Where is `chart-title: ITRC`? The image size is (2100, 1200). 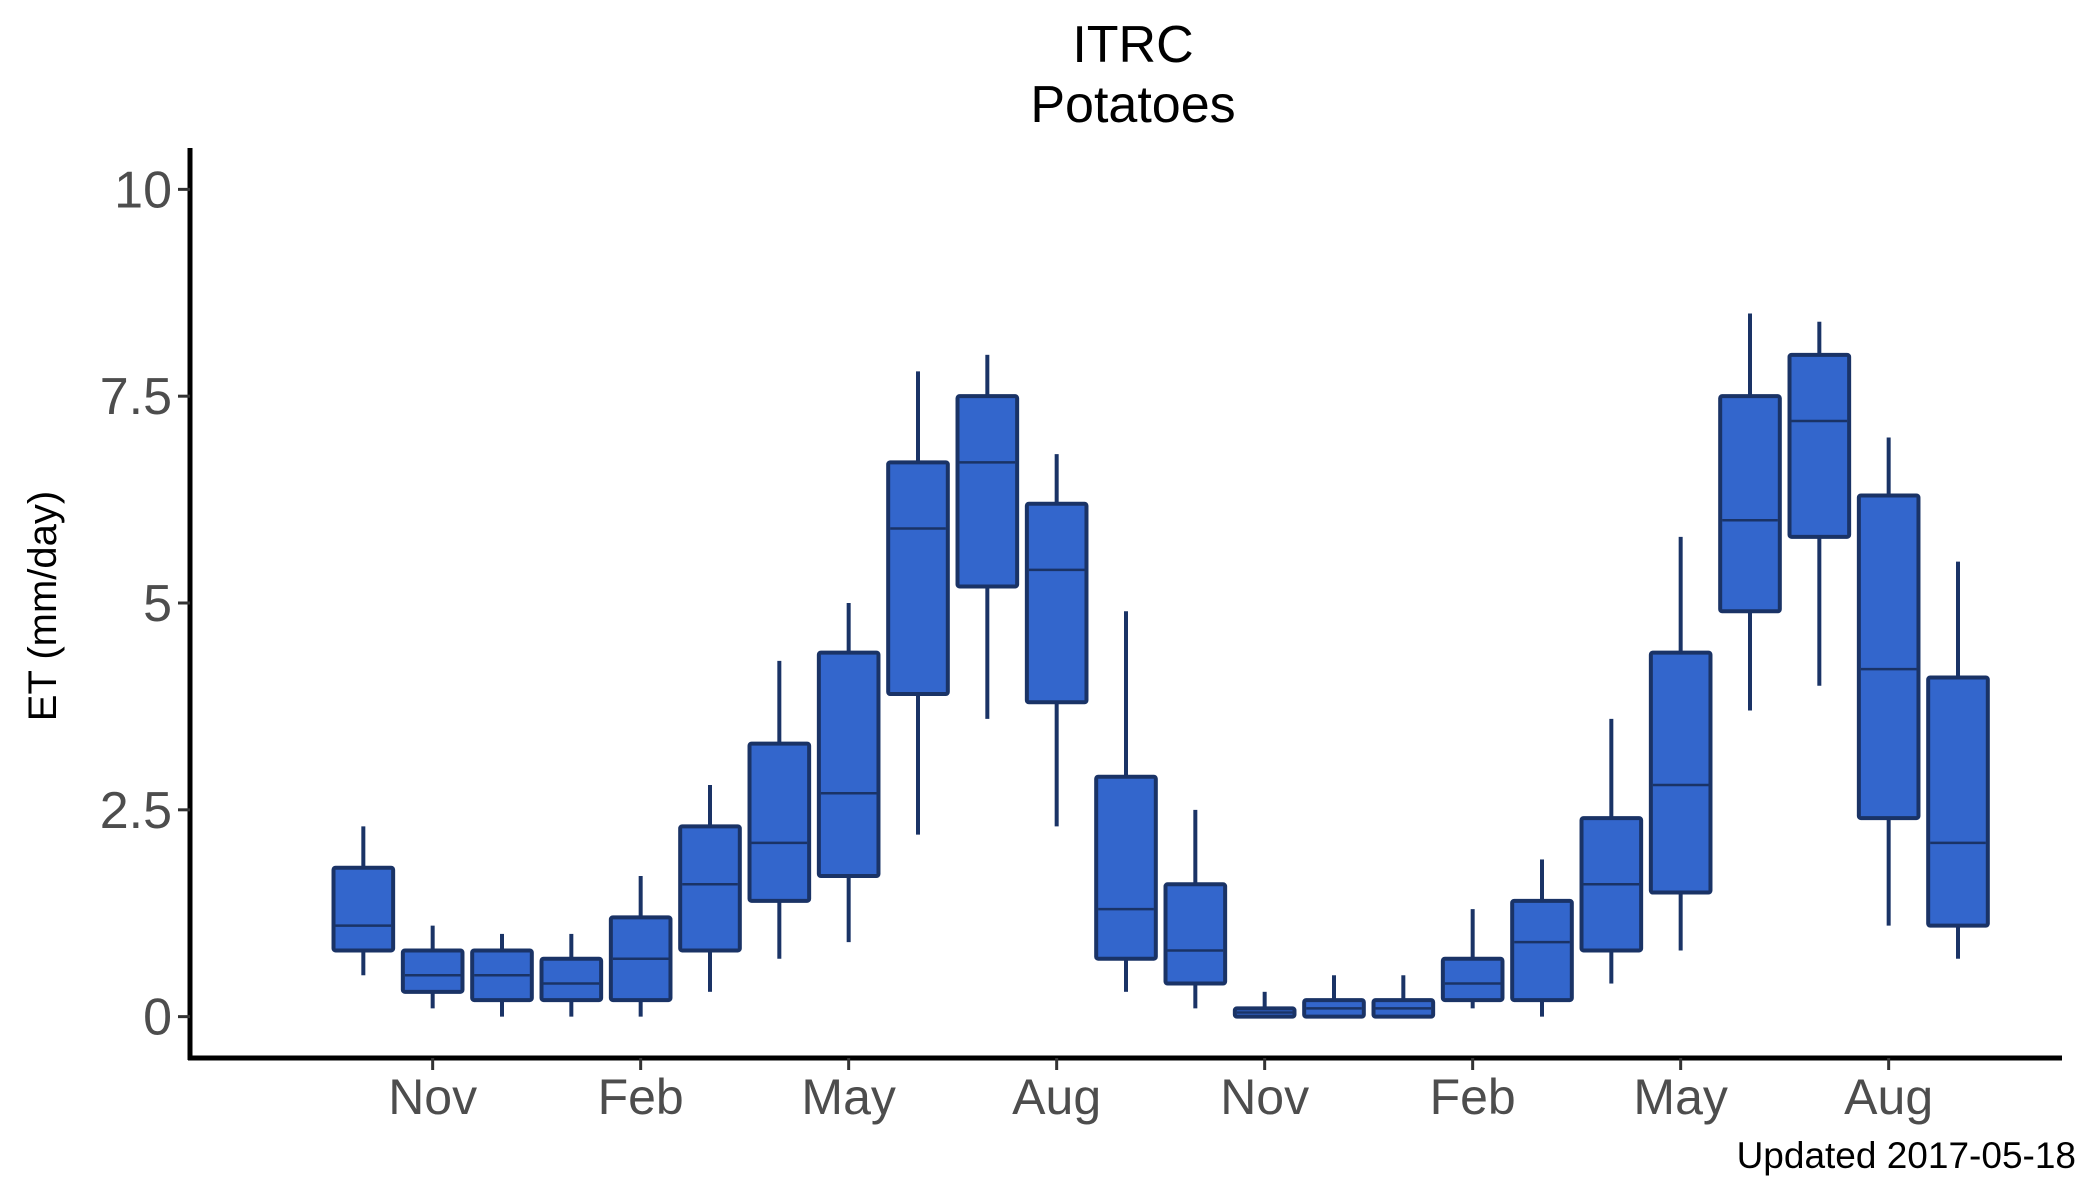 chart-title: ITRC is located at coordinates (1132, 45).